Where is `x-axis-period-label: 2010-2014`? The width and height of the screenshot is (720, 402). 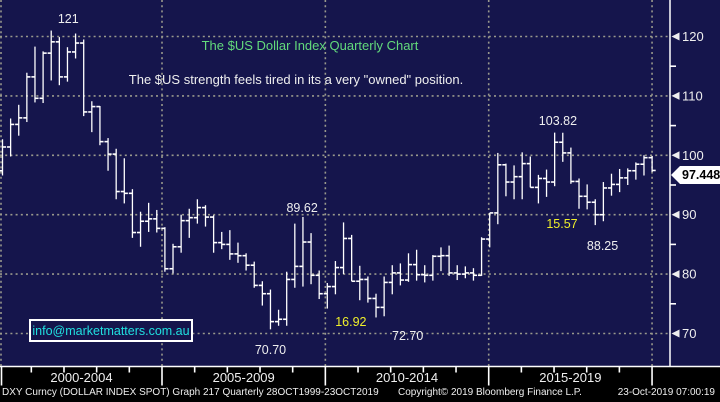 x-axis-period-label: 2010-2014 is located at coordinates (407, 377).